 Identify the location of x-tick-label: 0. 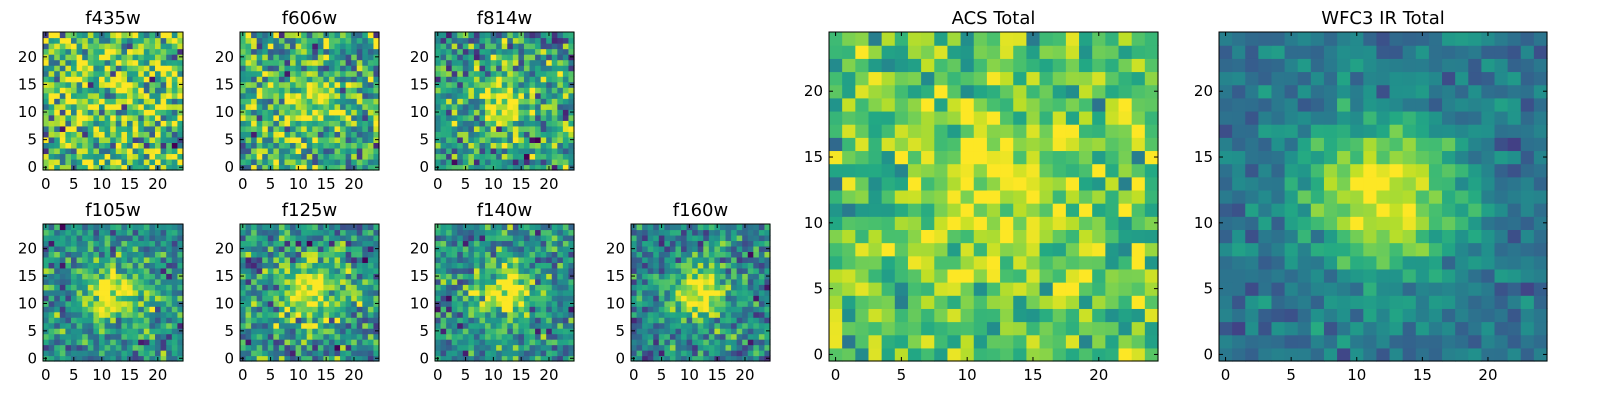
(634, 375).